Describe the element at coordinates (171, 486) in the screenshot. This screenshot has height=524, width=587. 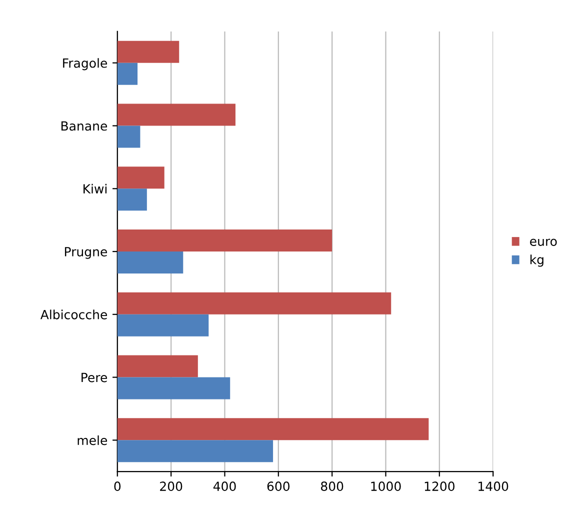
I see `x-tick-label: 200` at that location.